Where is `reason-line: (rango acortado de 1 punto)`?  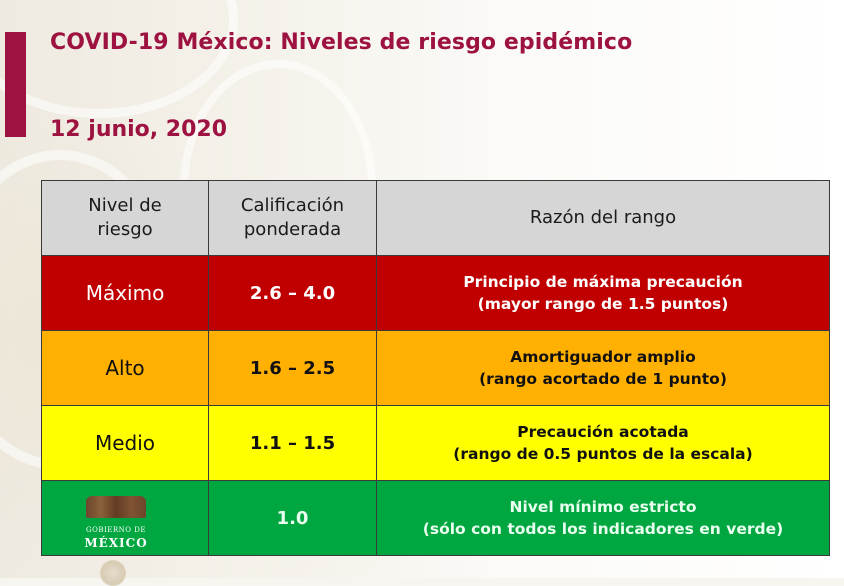 reason-line: (rango acortado de 1 punto) is located at coordinates (603, 379).